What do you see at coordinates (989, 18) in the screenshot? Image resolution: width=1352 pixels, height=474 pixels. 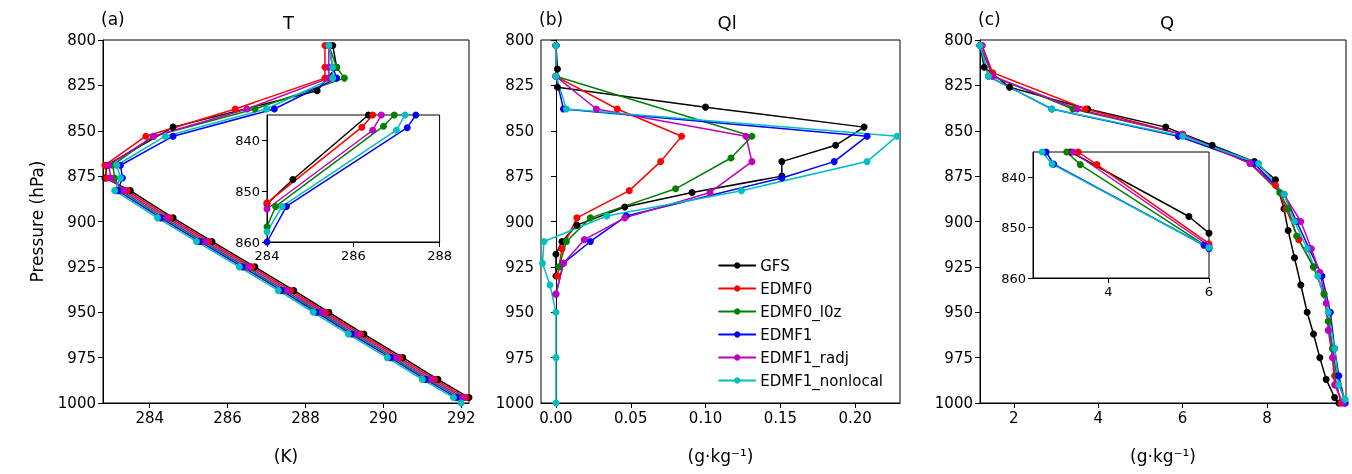 I see `text: (c)` at bounding box center [989, 18].